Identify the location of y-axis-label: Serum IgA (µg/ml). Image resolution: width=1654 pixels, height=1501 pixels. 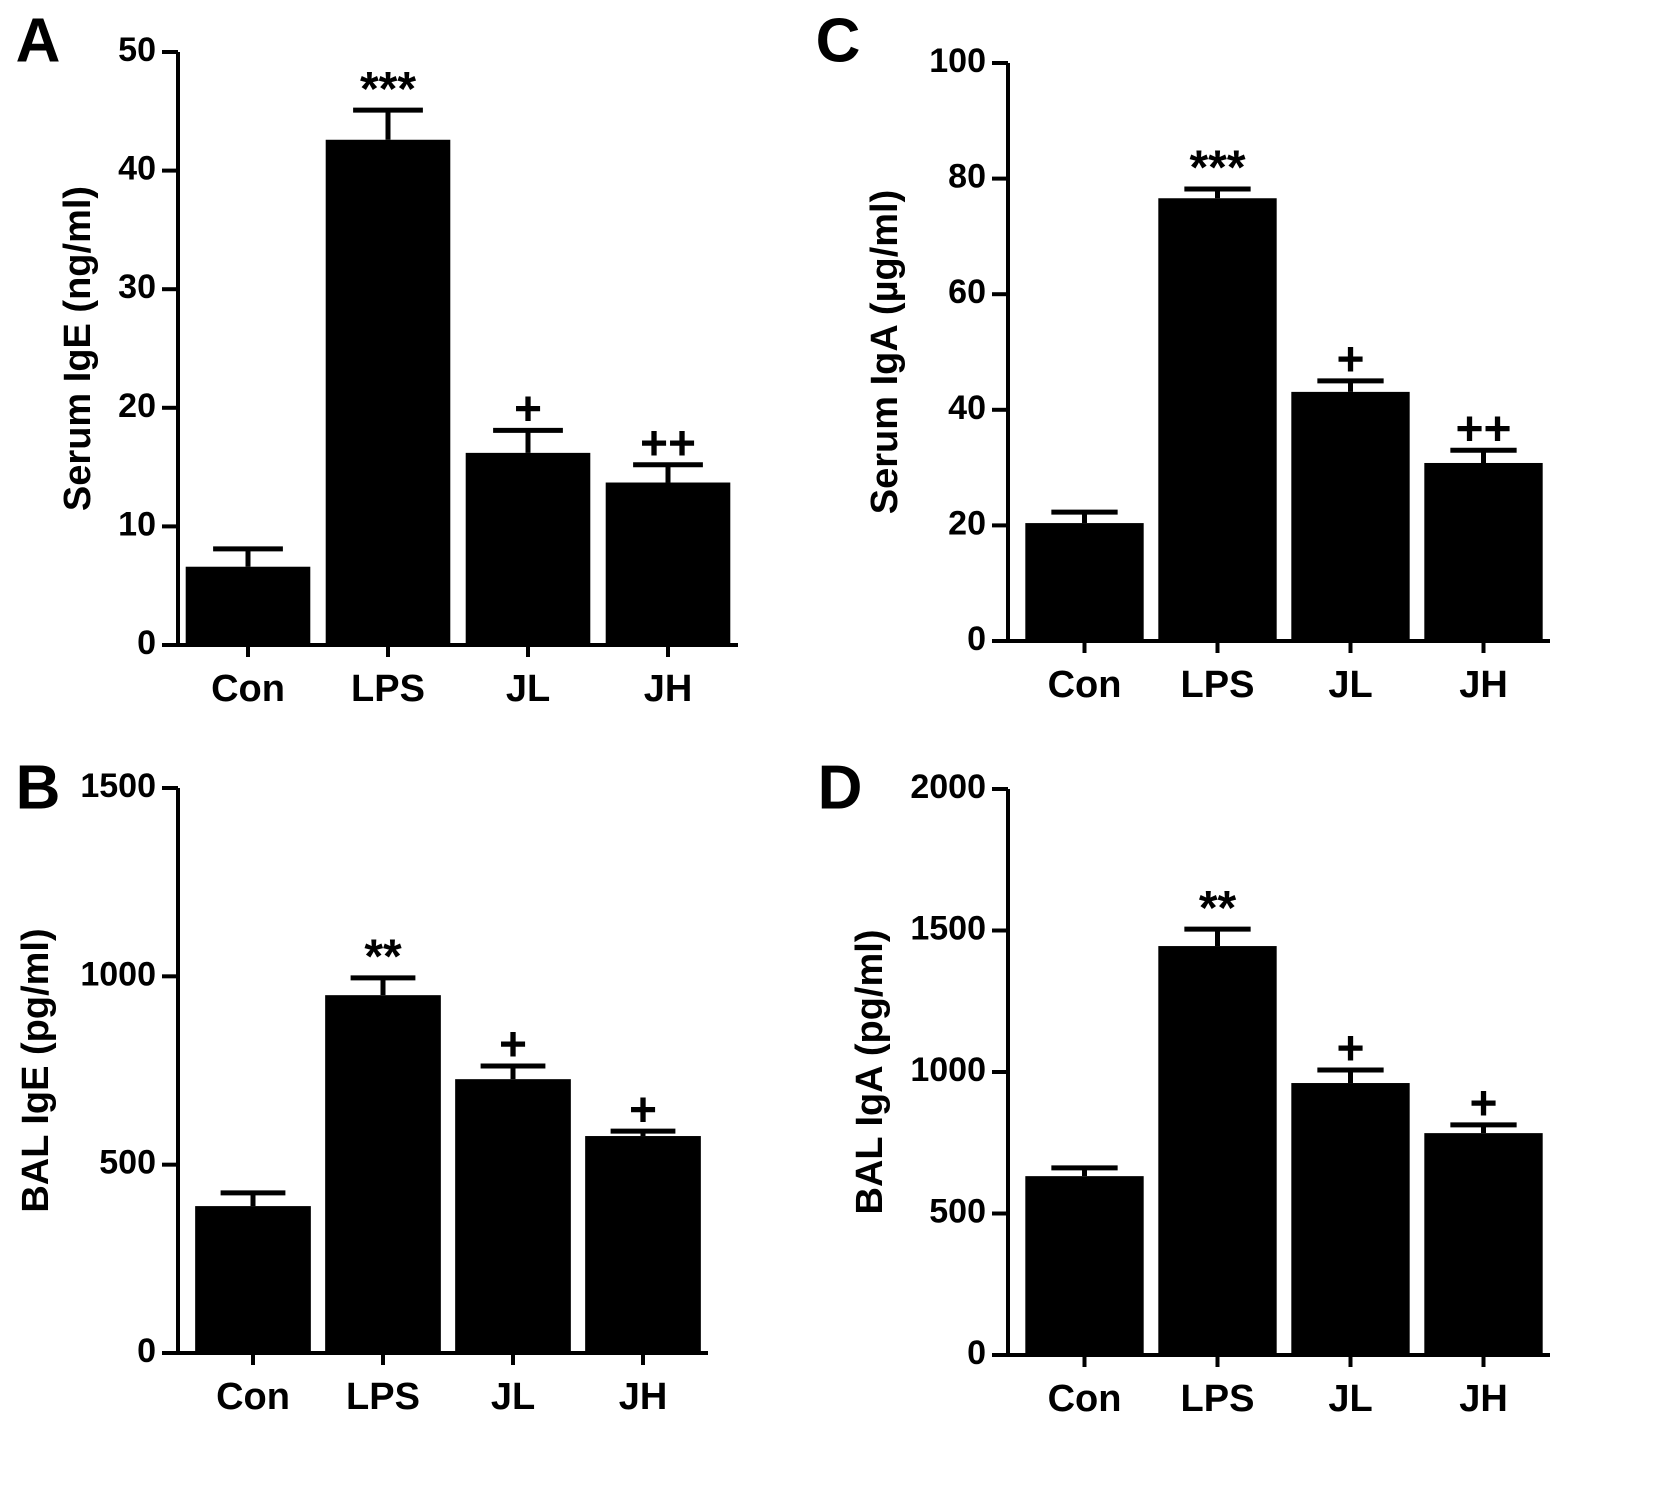
(885, 352).